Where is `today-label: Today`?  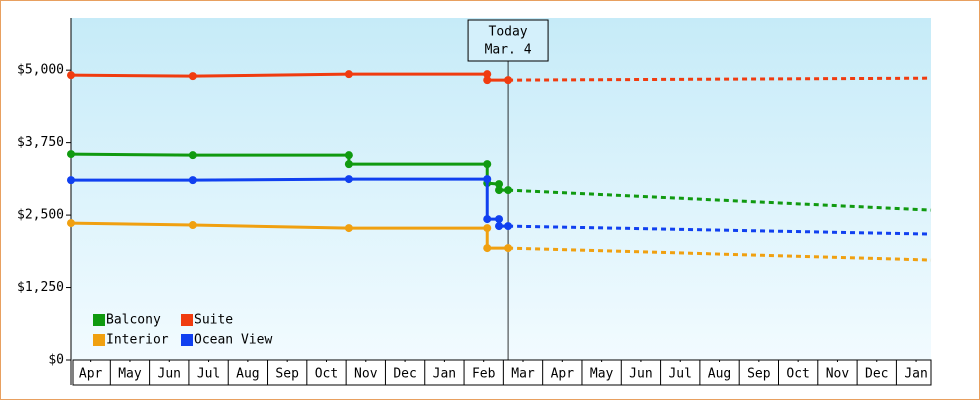
today-label: Today is located at coordinates (508, 32).